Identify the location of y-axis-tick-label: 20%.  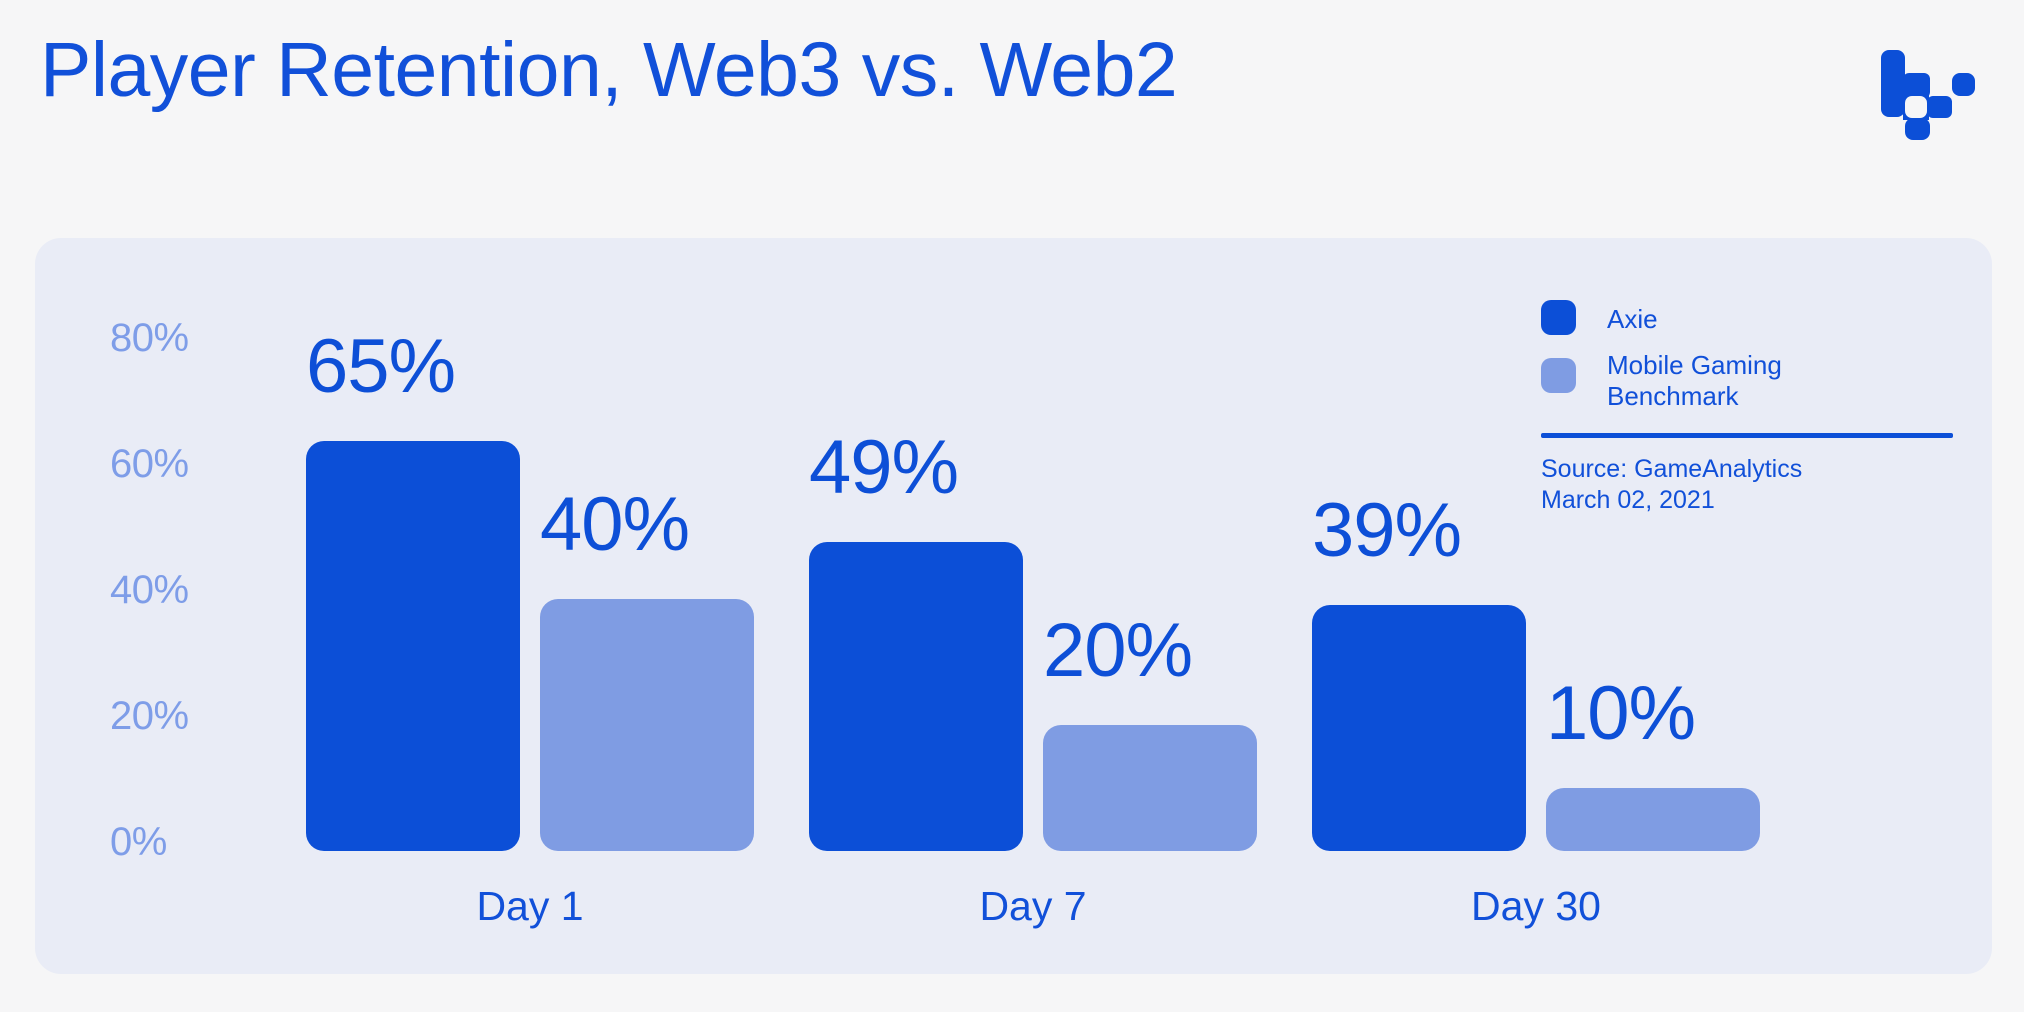
(149, 716).